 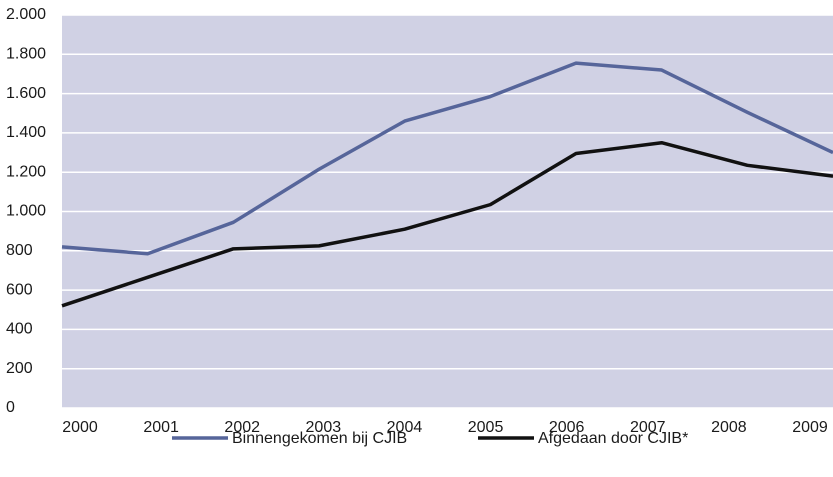 What do you see at coordinates (613, 438) in the screenshot?
I see `legend-label: Afgedaan door CJIB*` at bounding box center [613, 438].